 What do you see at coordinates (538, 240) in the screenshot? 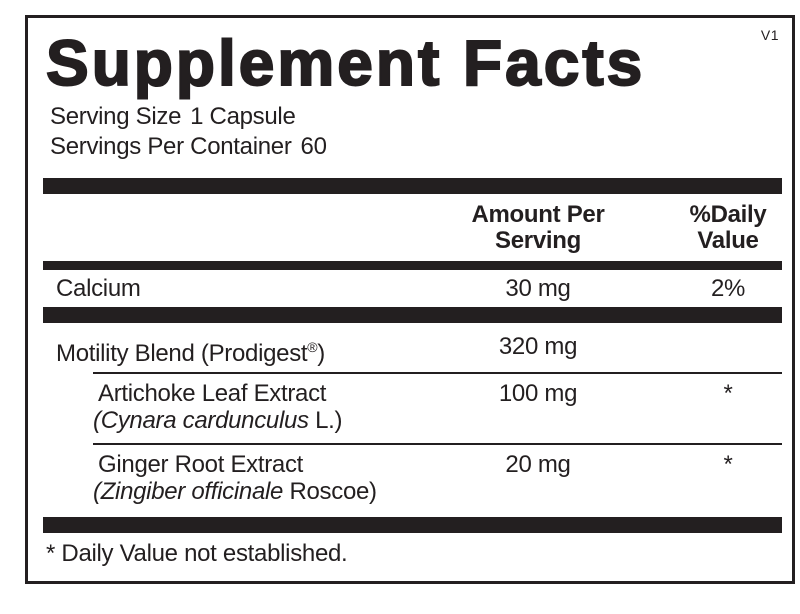
I see `amount-header-line2: Serving` at bounding box center [538, 240].